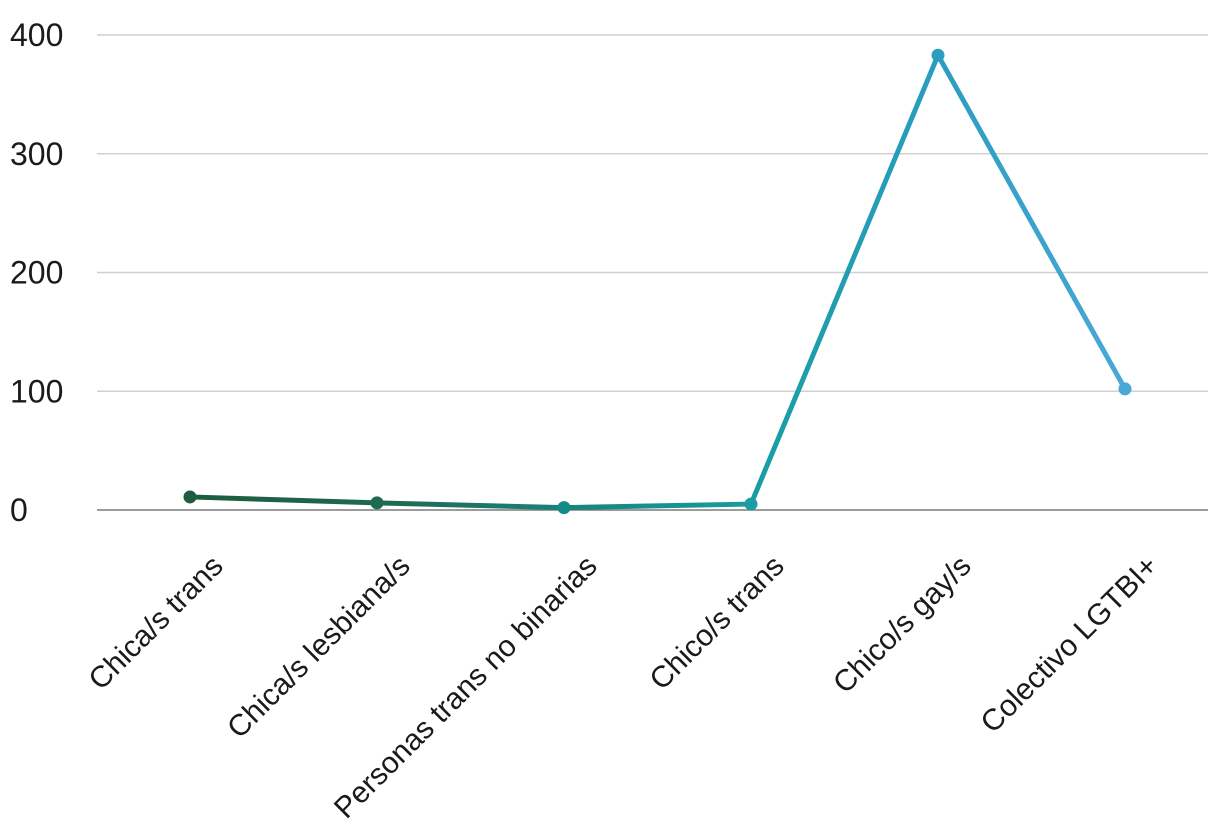 Image resolution: width=1208 pixels, height=830 pixels. Describe the element at coordinates (36, 154) in the screenshot. I see `y-tick-label: 300` at that location.